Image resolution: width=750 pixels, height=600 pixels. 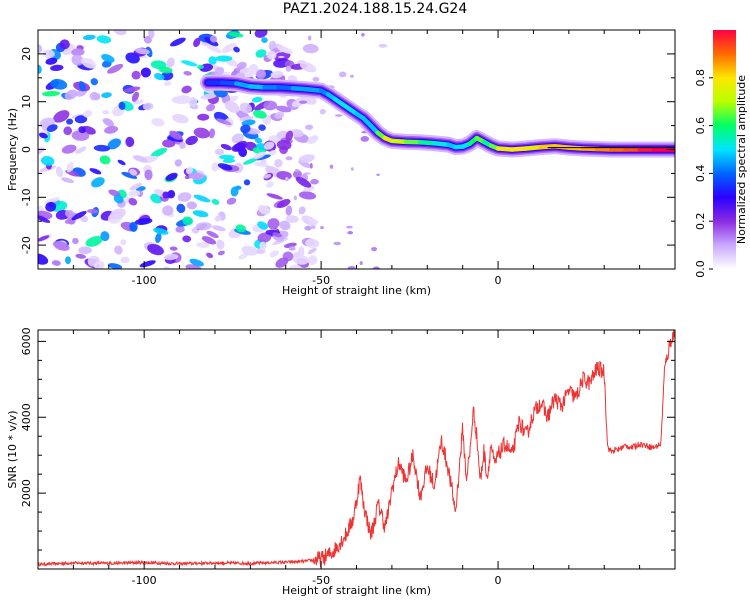 I want to click on colorbar-tick-label: 0.4, so click(x=700, y=174).